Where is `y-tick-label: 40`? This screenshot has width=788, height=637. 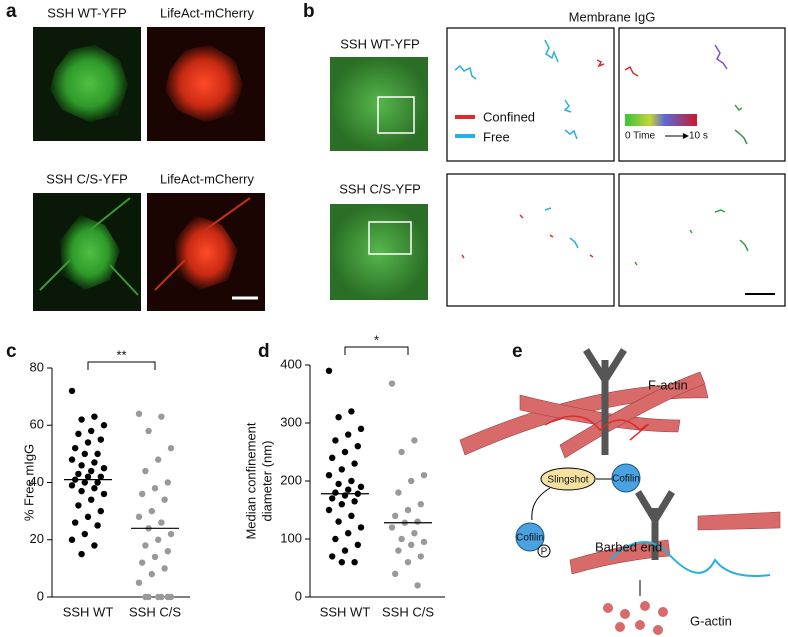
y-tick-label: 40 is located at coordinates (37, 481).